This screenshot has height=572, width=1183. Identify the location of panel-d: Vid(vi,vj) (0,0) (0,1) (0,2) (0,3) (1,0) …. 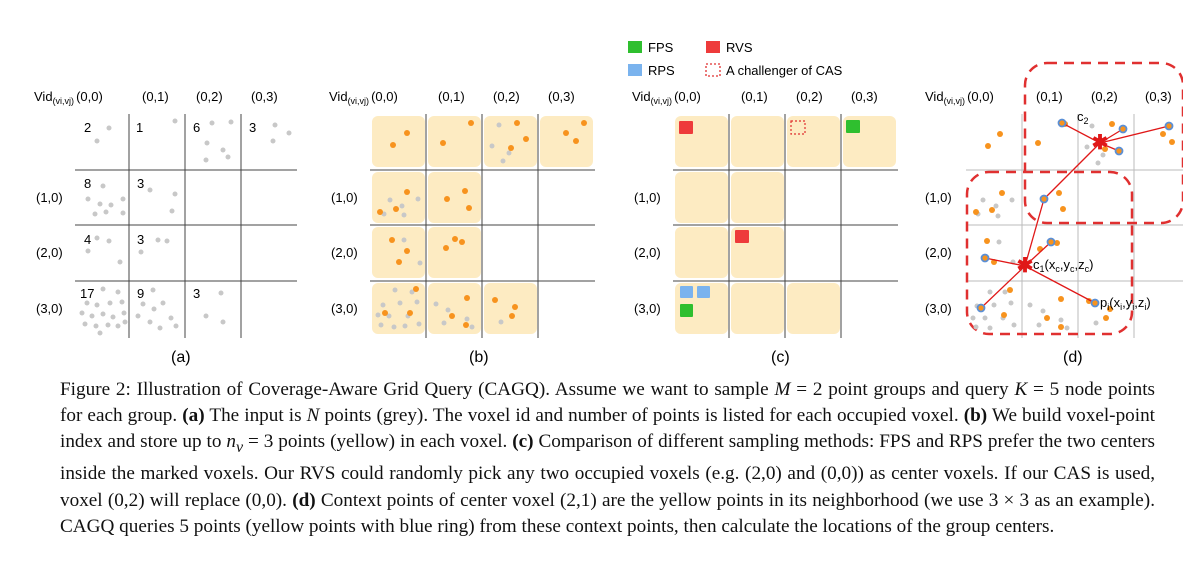
(1054, 213).